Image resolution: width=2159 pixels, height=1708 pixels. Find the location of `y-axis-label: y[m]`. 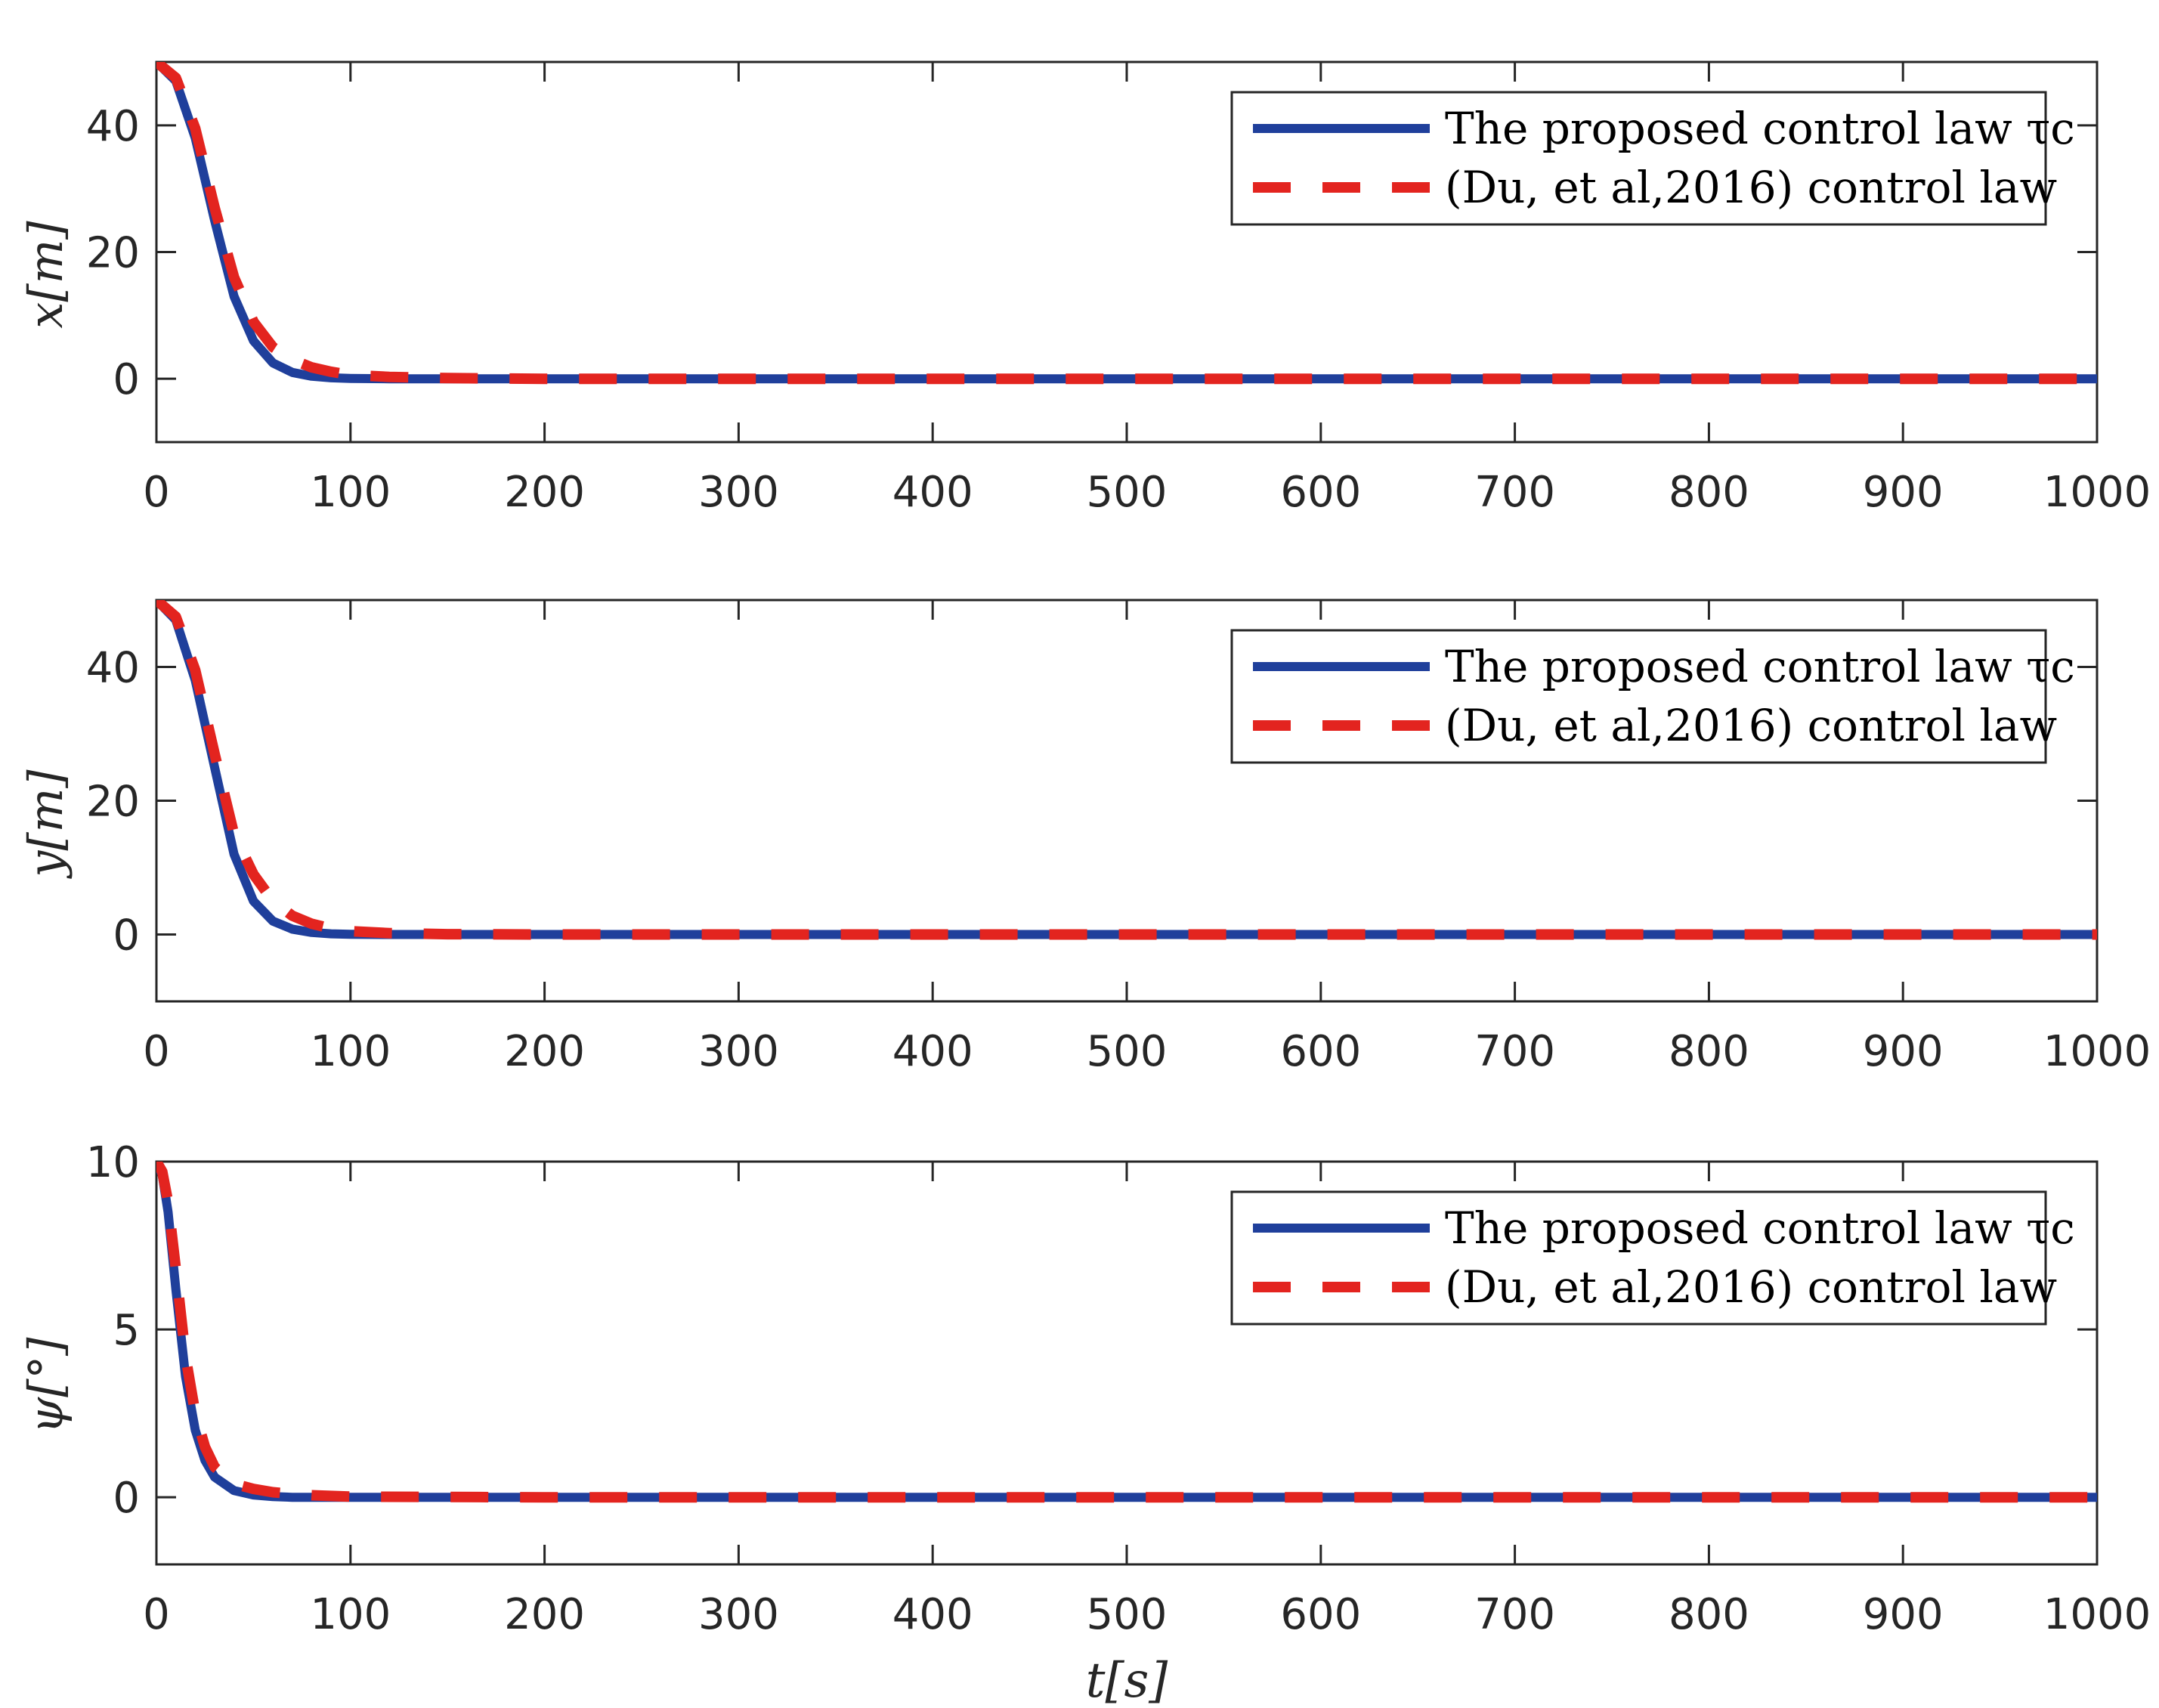

y-axis-label: y[m] is located at coordinates (45, 824).